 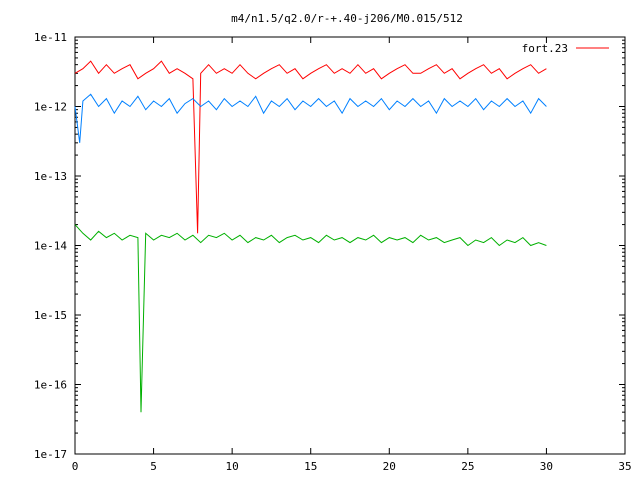 What do you see at coordinates (347, 18) in the screenshot?
I see `chart-title: m4/n1.5/q2.0/r-+.40-j206/M0.015/512` at bounding box center [347, 18].